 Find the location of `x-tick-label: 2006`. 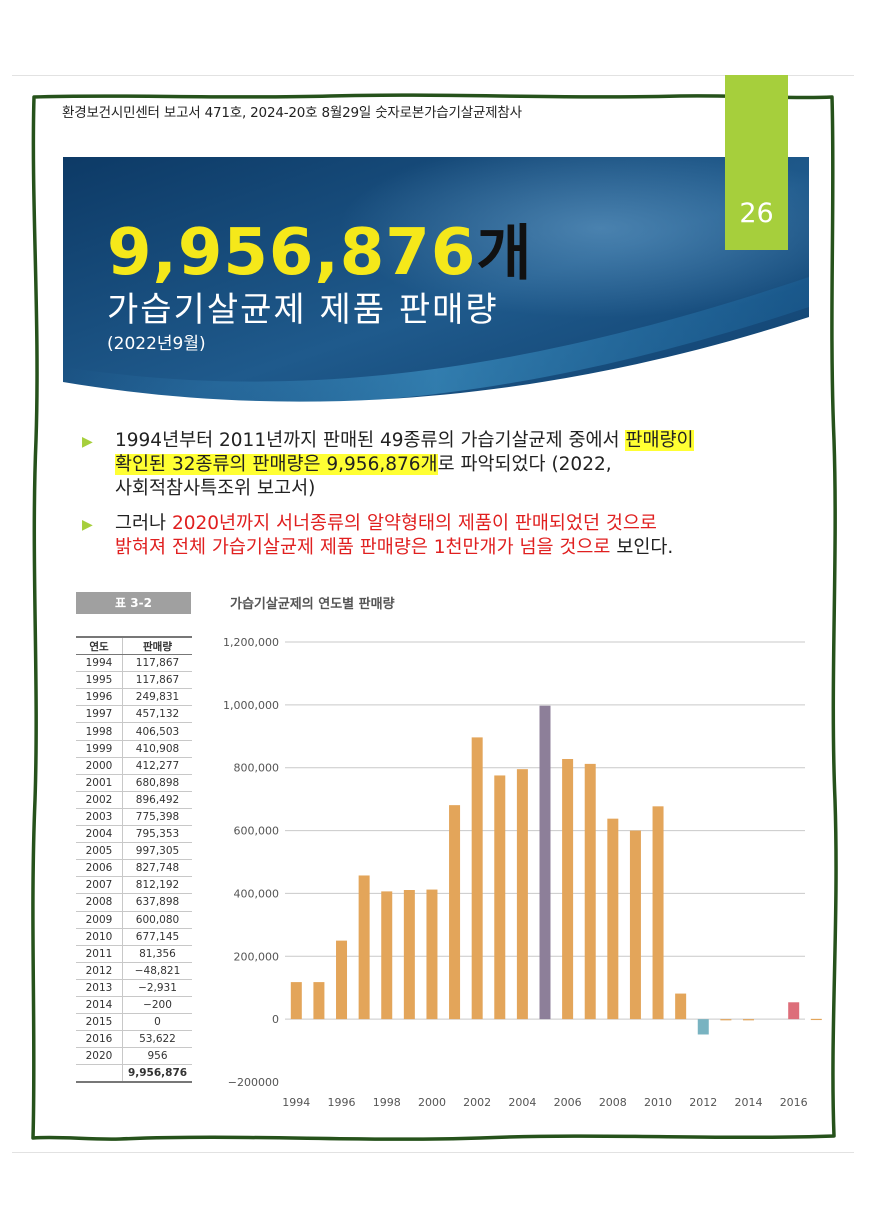

x-tick-label: 2006 is located at coordinates (568, 1102).